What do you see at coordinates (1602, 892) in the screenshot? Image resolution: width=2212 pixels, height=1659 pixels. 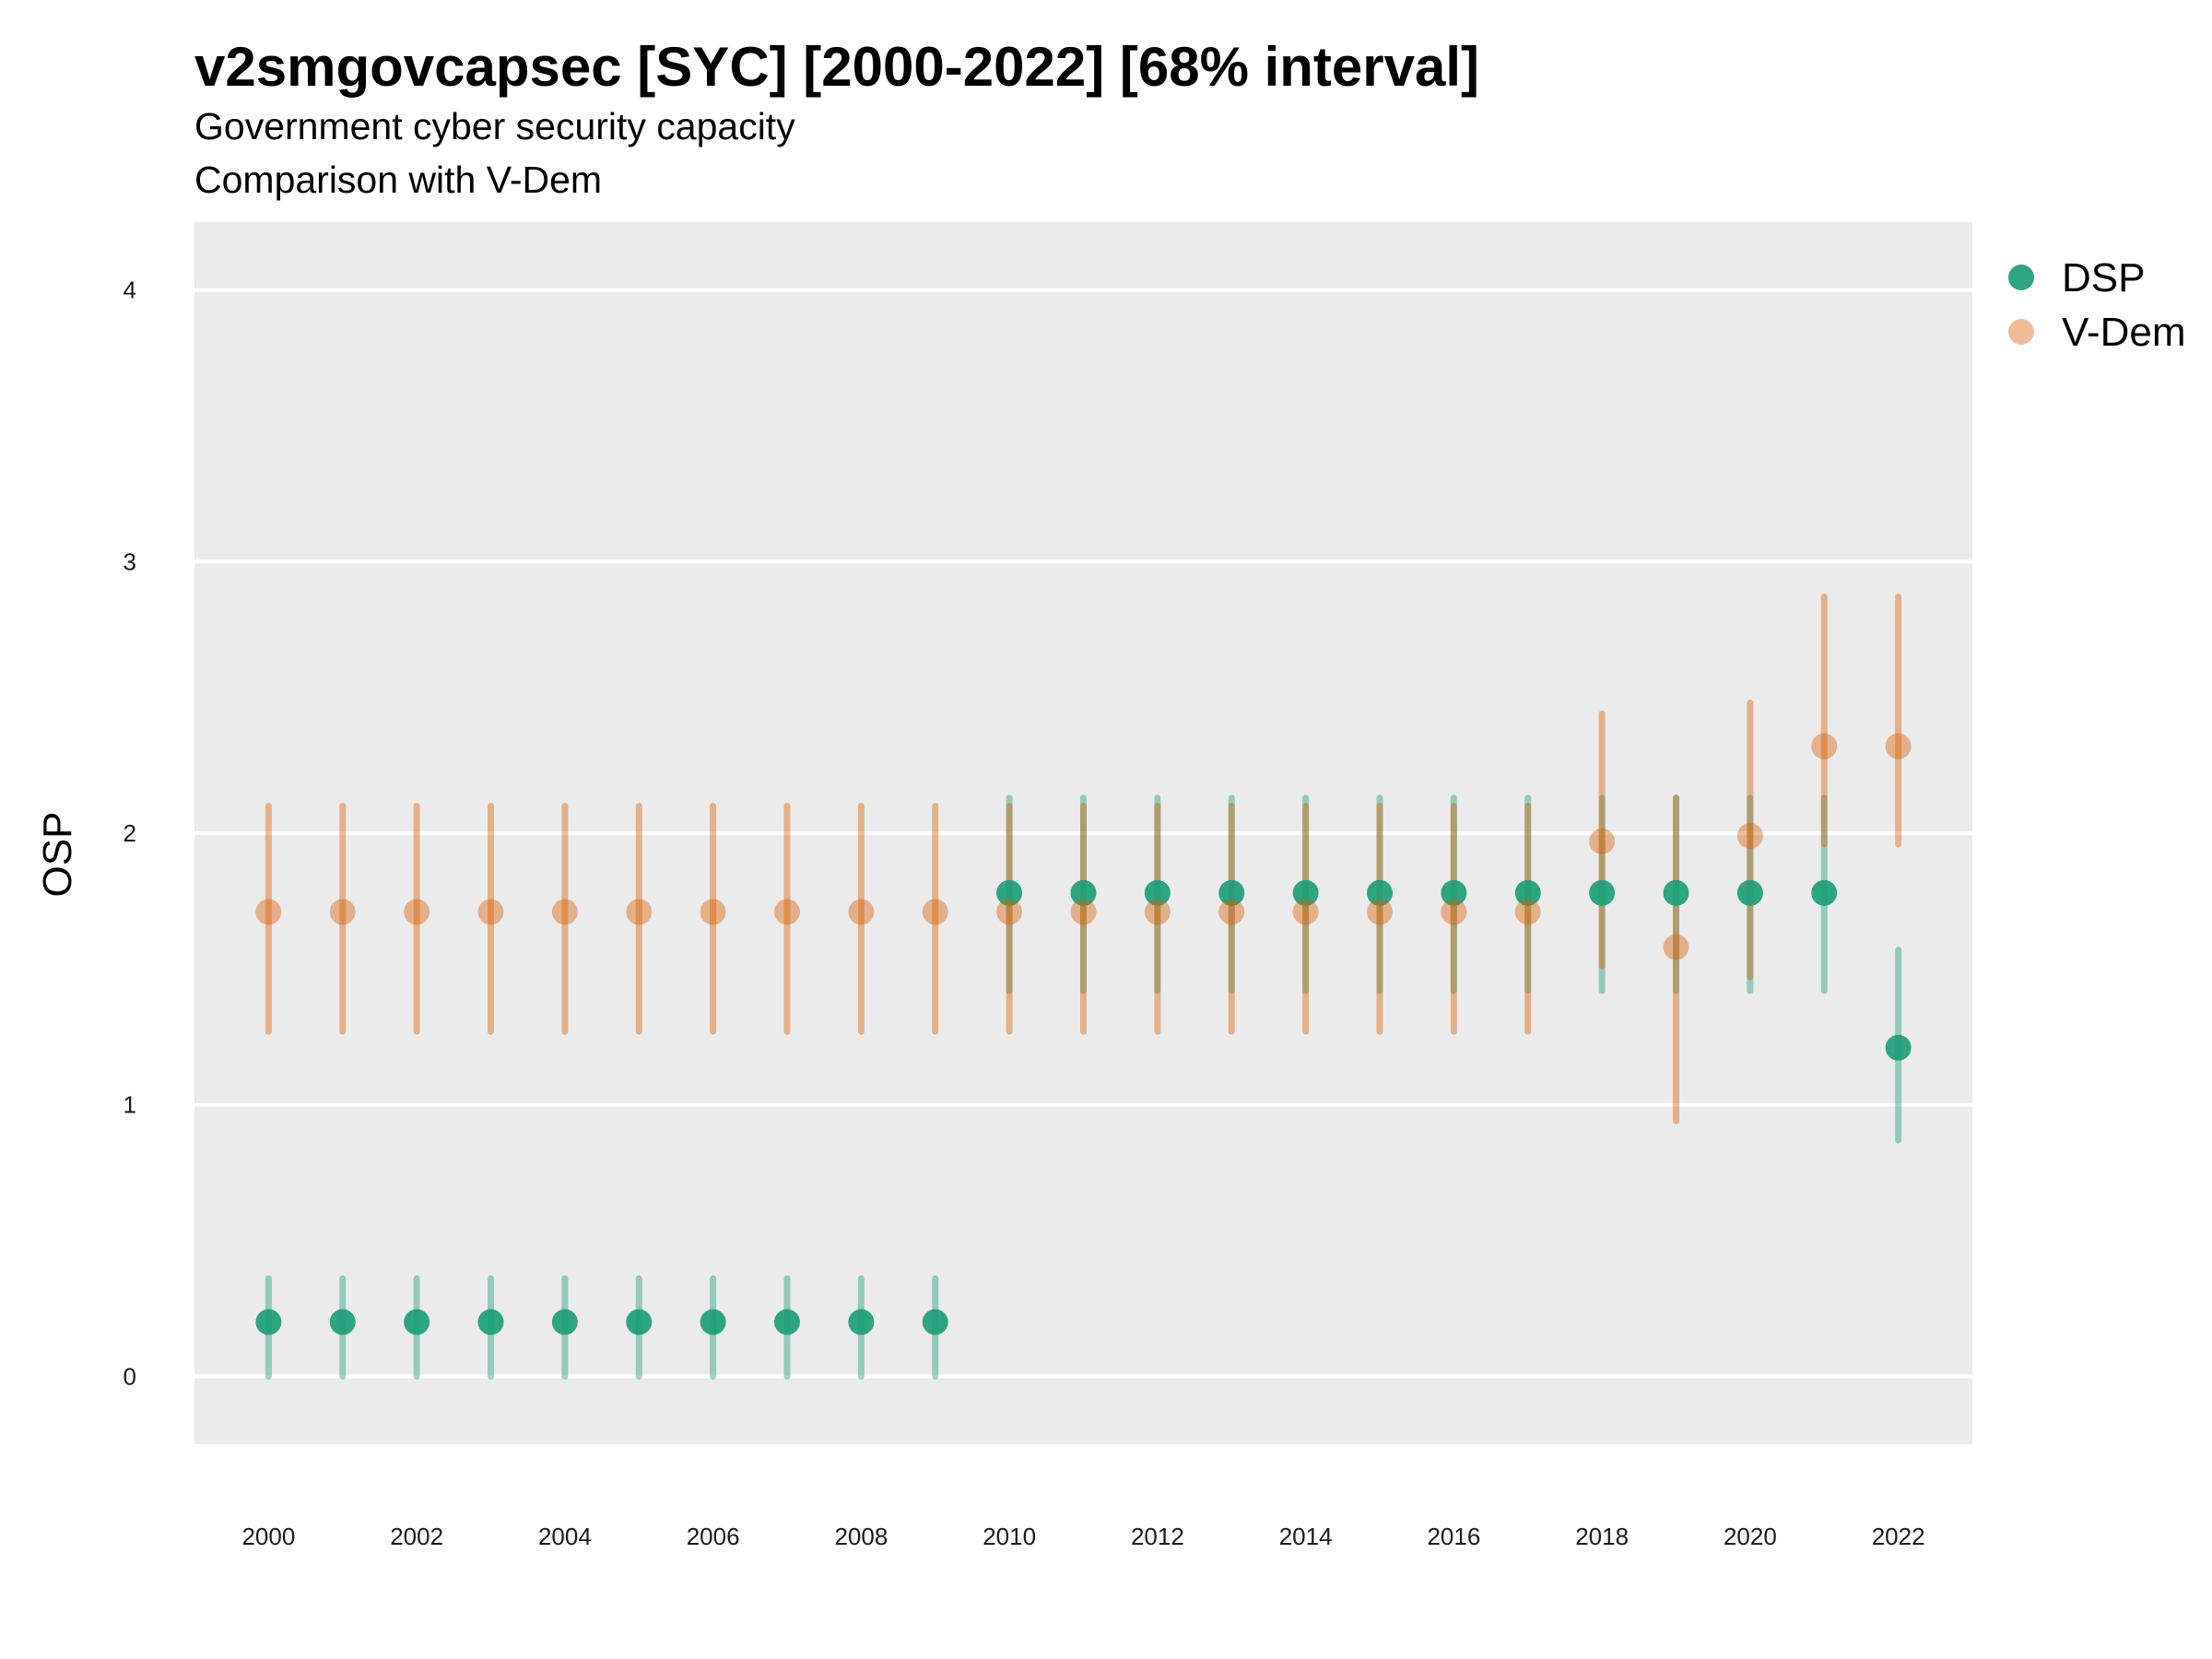 I see `dsp-point-2018` at bounding box center [1602, 892].